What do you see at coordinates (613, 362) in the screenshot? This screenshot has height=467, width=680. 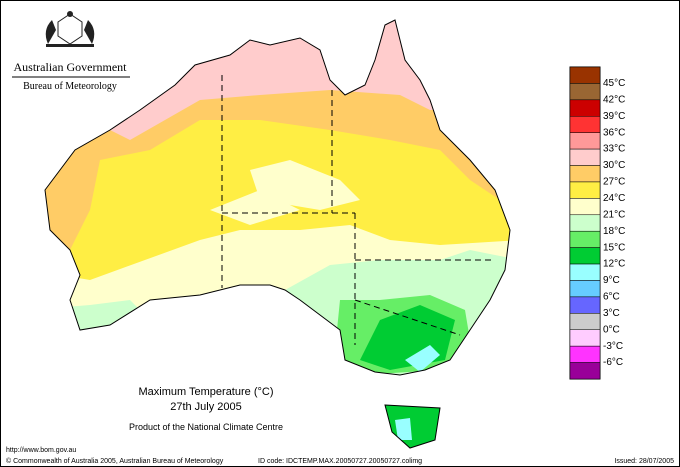 I see `legend-label: -6°C` at bounding box center [613, 362].